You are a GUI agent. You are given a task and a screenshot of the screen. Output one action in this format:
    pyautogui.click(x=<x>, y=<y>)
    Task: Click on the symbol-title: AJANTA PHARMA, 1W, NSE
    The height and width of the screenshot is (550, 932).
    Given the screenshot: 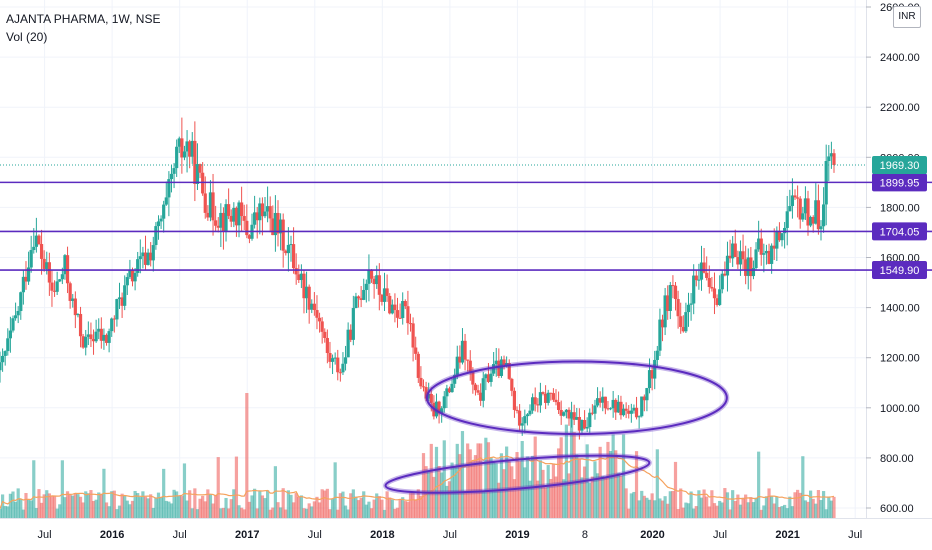 What is the action you would take?
    pyautogui.click(x=83, y=19)
    